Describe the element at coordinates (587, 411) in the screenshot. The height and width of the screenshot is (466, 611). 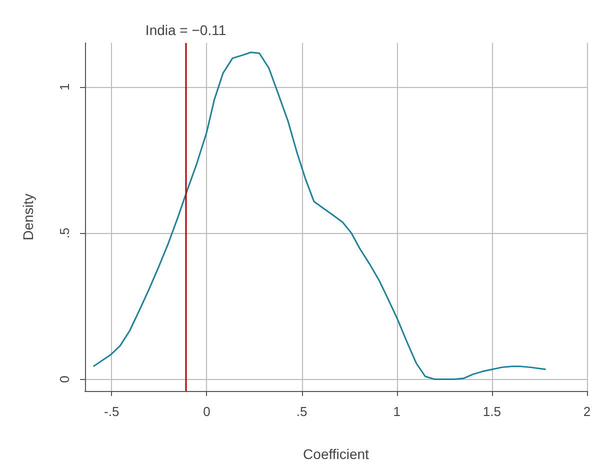
I see `x-tick-label: 2` at that location.